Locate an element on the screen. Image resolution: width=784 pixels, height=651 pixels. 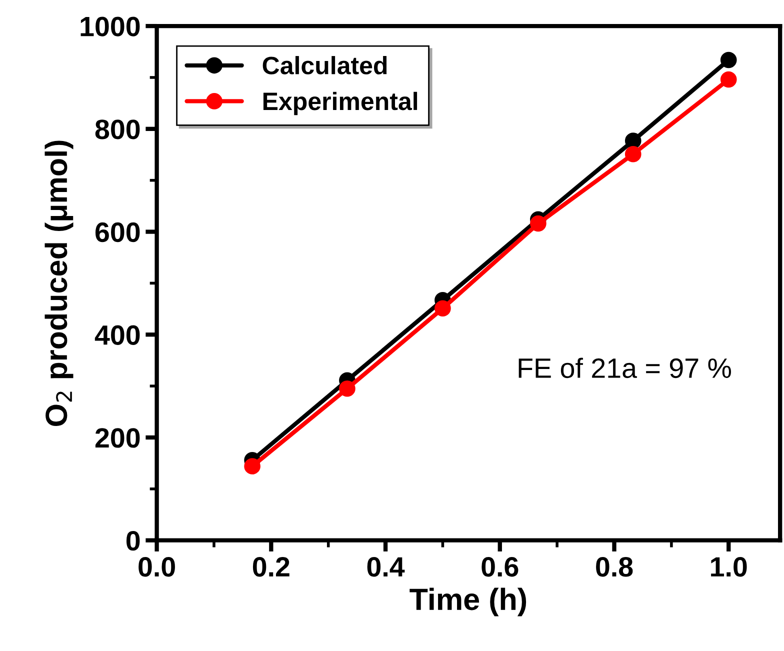
y-tick-label: 400 is located at coordinates (117, 335).